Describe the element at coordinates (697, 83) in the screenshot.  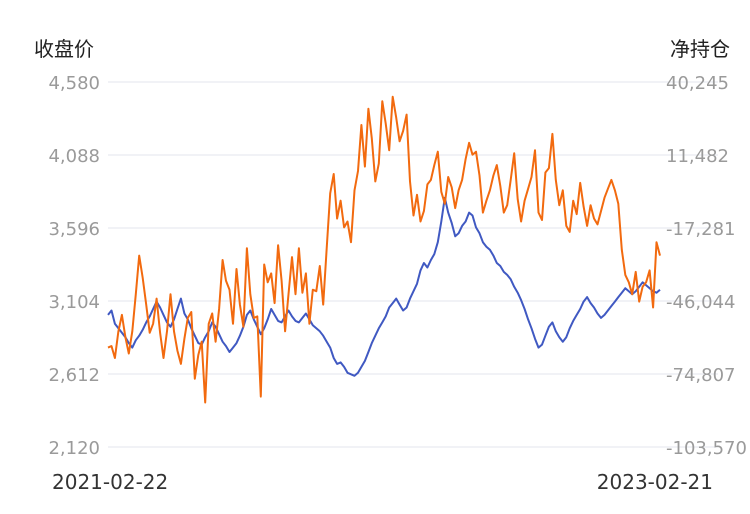
I see `right-tick-label: 40,245` at that location.